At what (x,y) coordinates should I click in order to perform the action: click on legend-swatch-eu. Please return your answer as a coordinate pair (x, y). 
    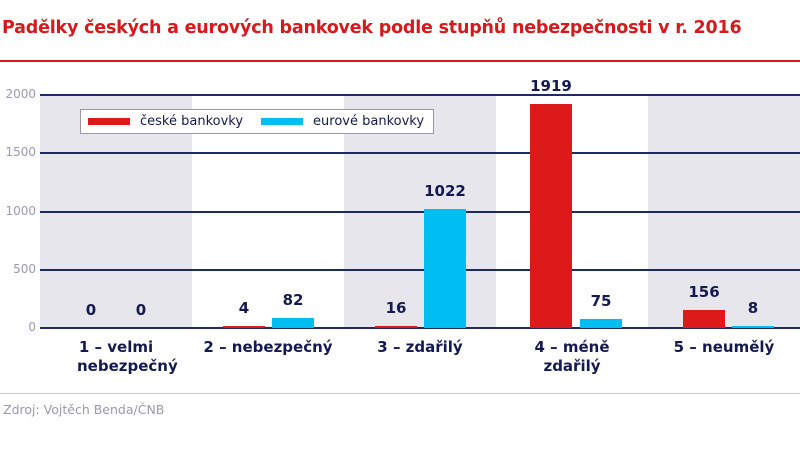
    Looking at the image, I should click on (282, 121).